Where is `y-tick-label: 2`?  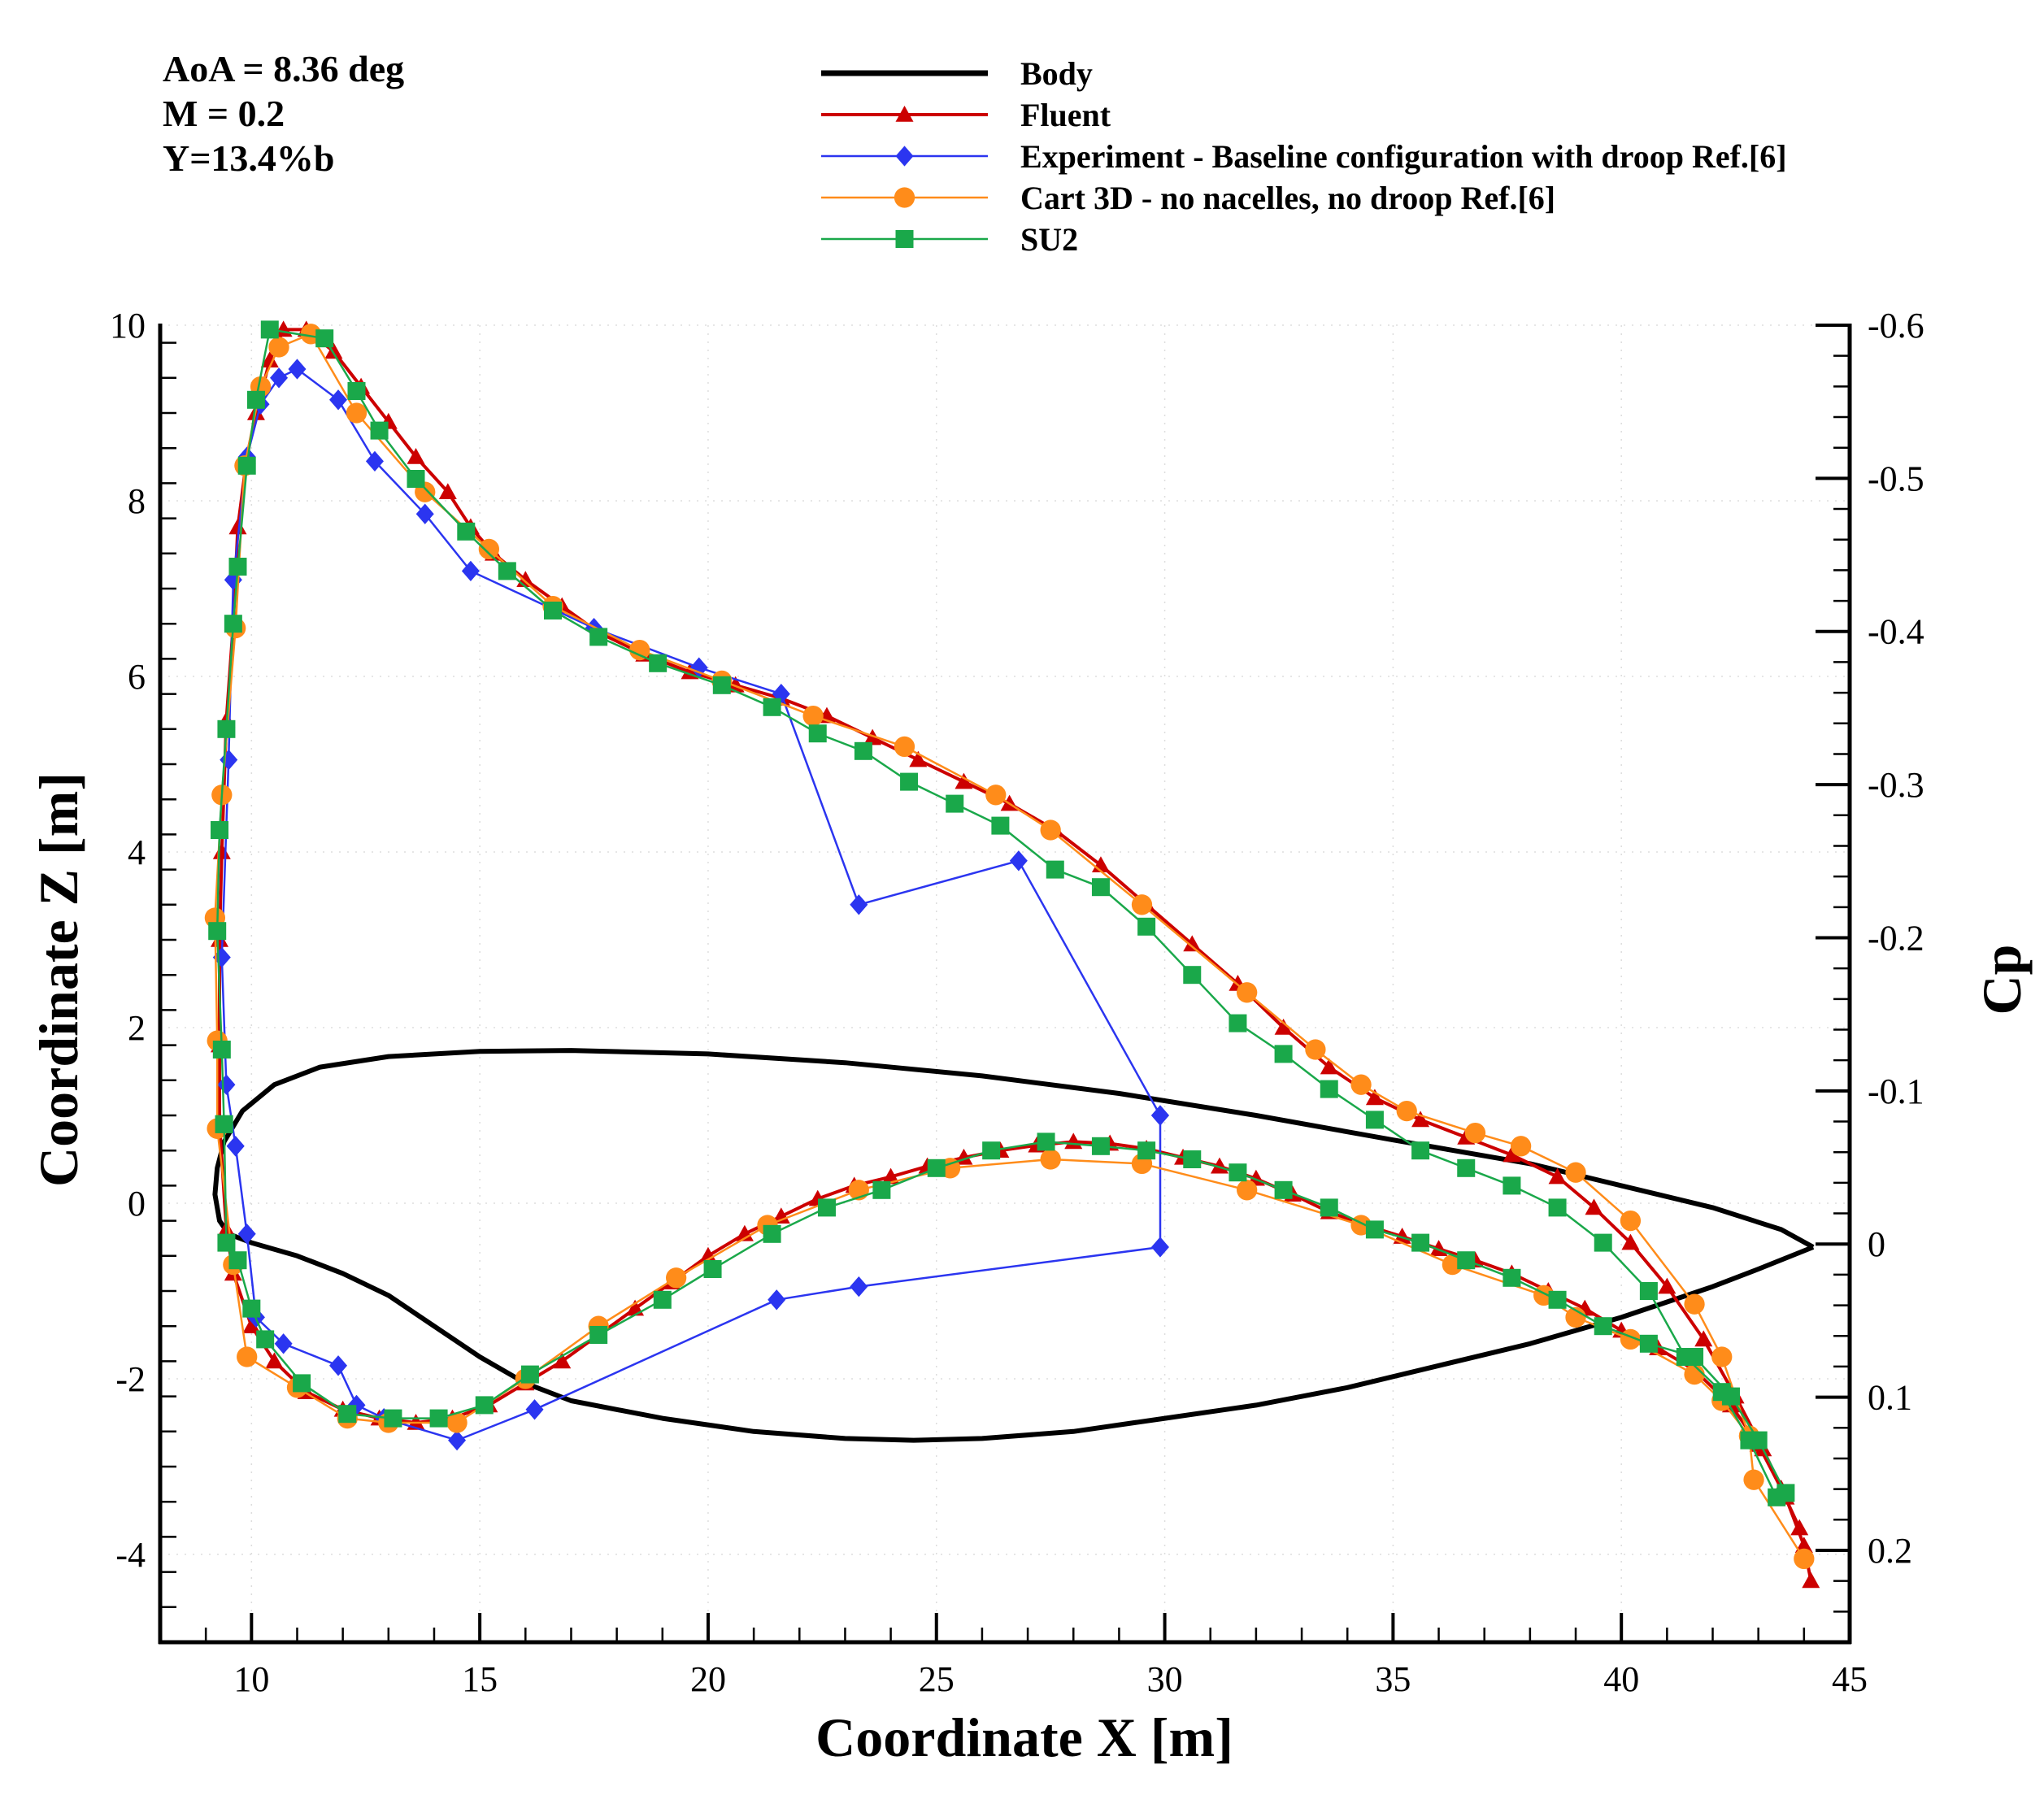 y-tick-label: 2 is located at coordinates (137, 1028).